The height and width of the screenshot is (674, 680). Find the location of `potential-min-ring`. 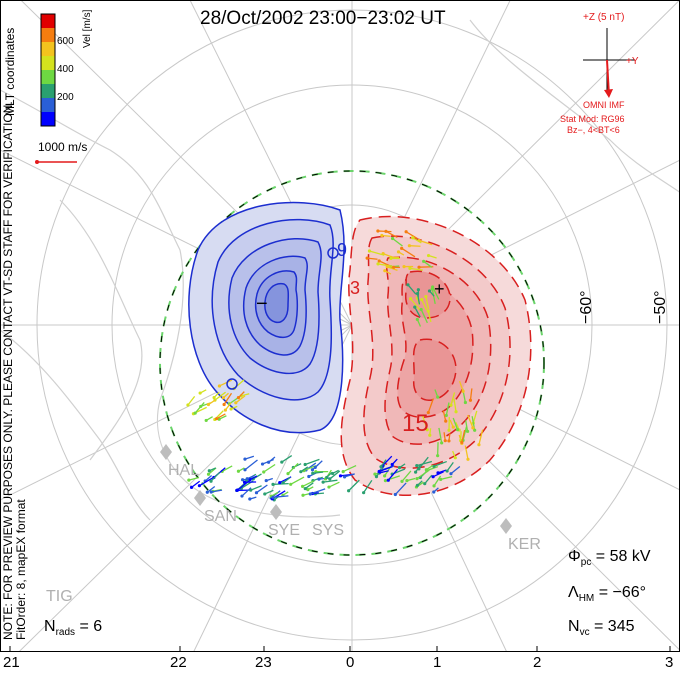

potential-min-ring is located at coordinates (333, 253).